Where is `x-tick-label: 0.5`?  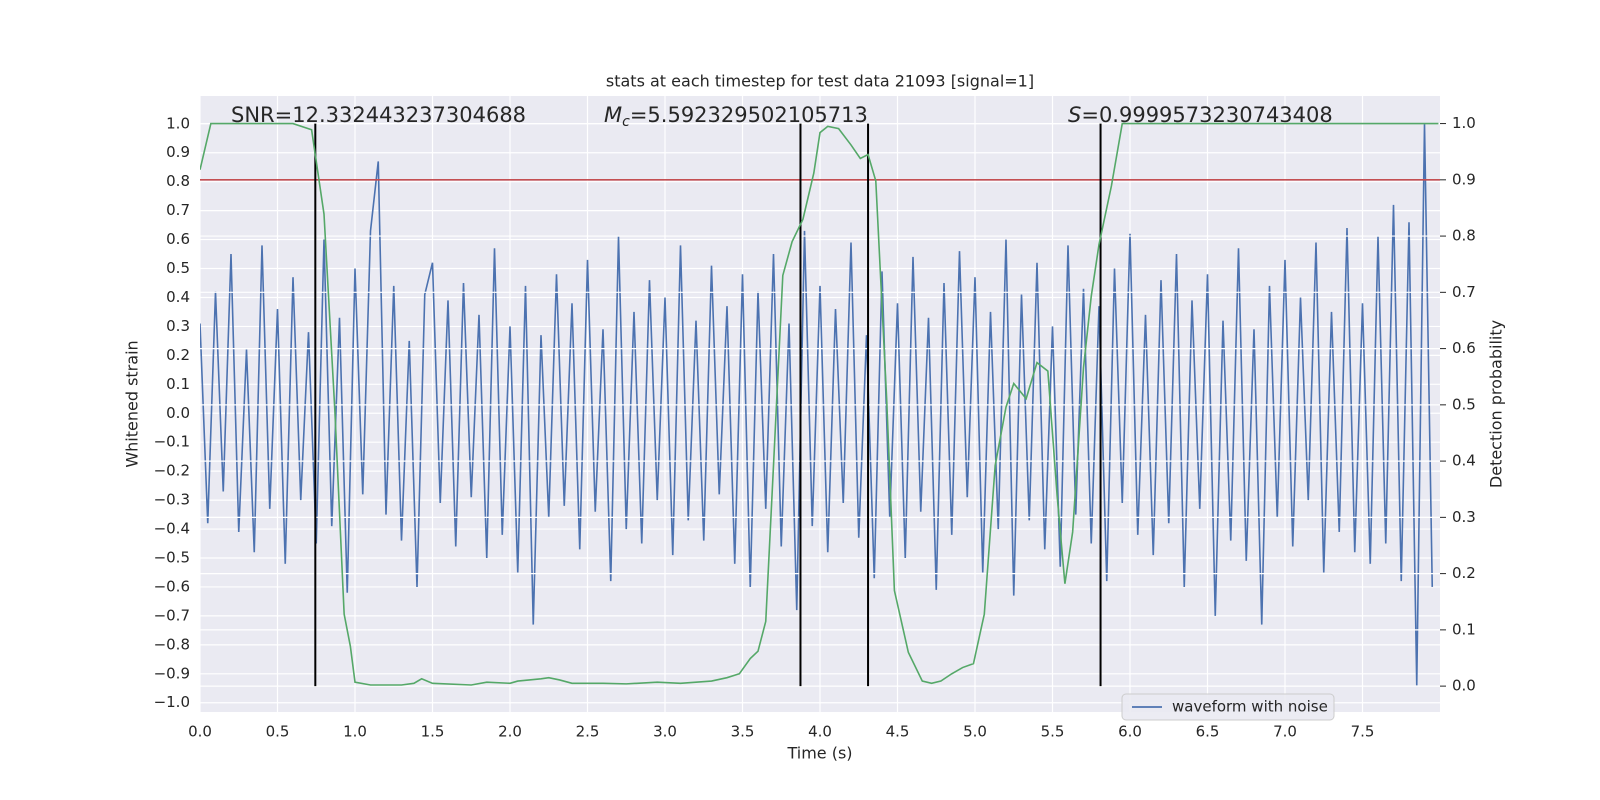
x-tick-label: 0.5 is located at coordinates (278, 732).